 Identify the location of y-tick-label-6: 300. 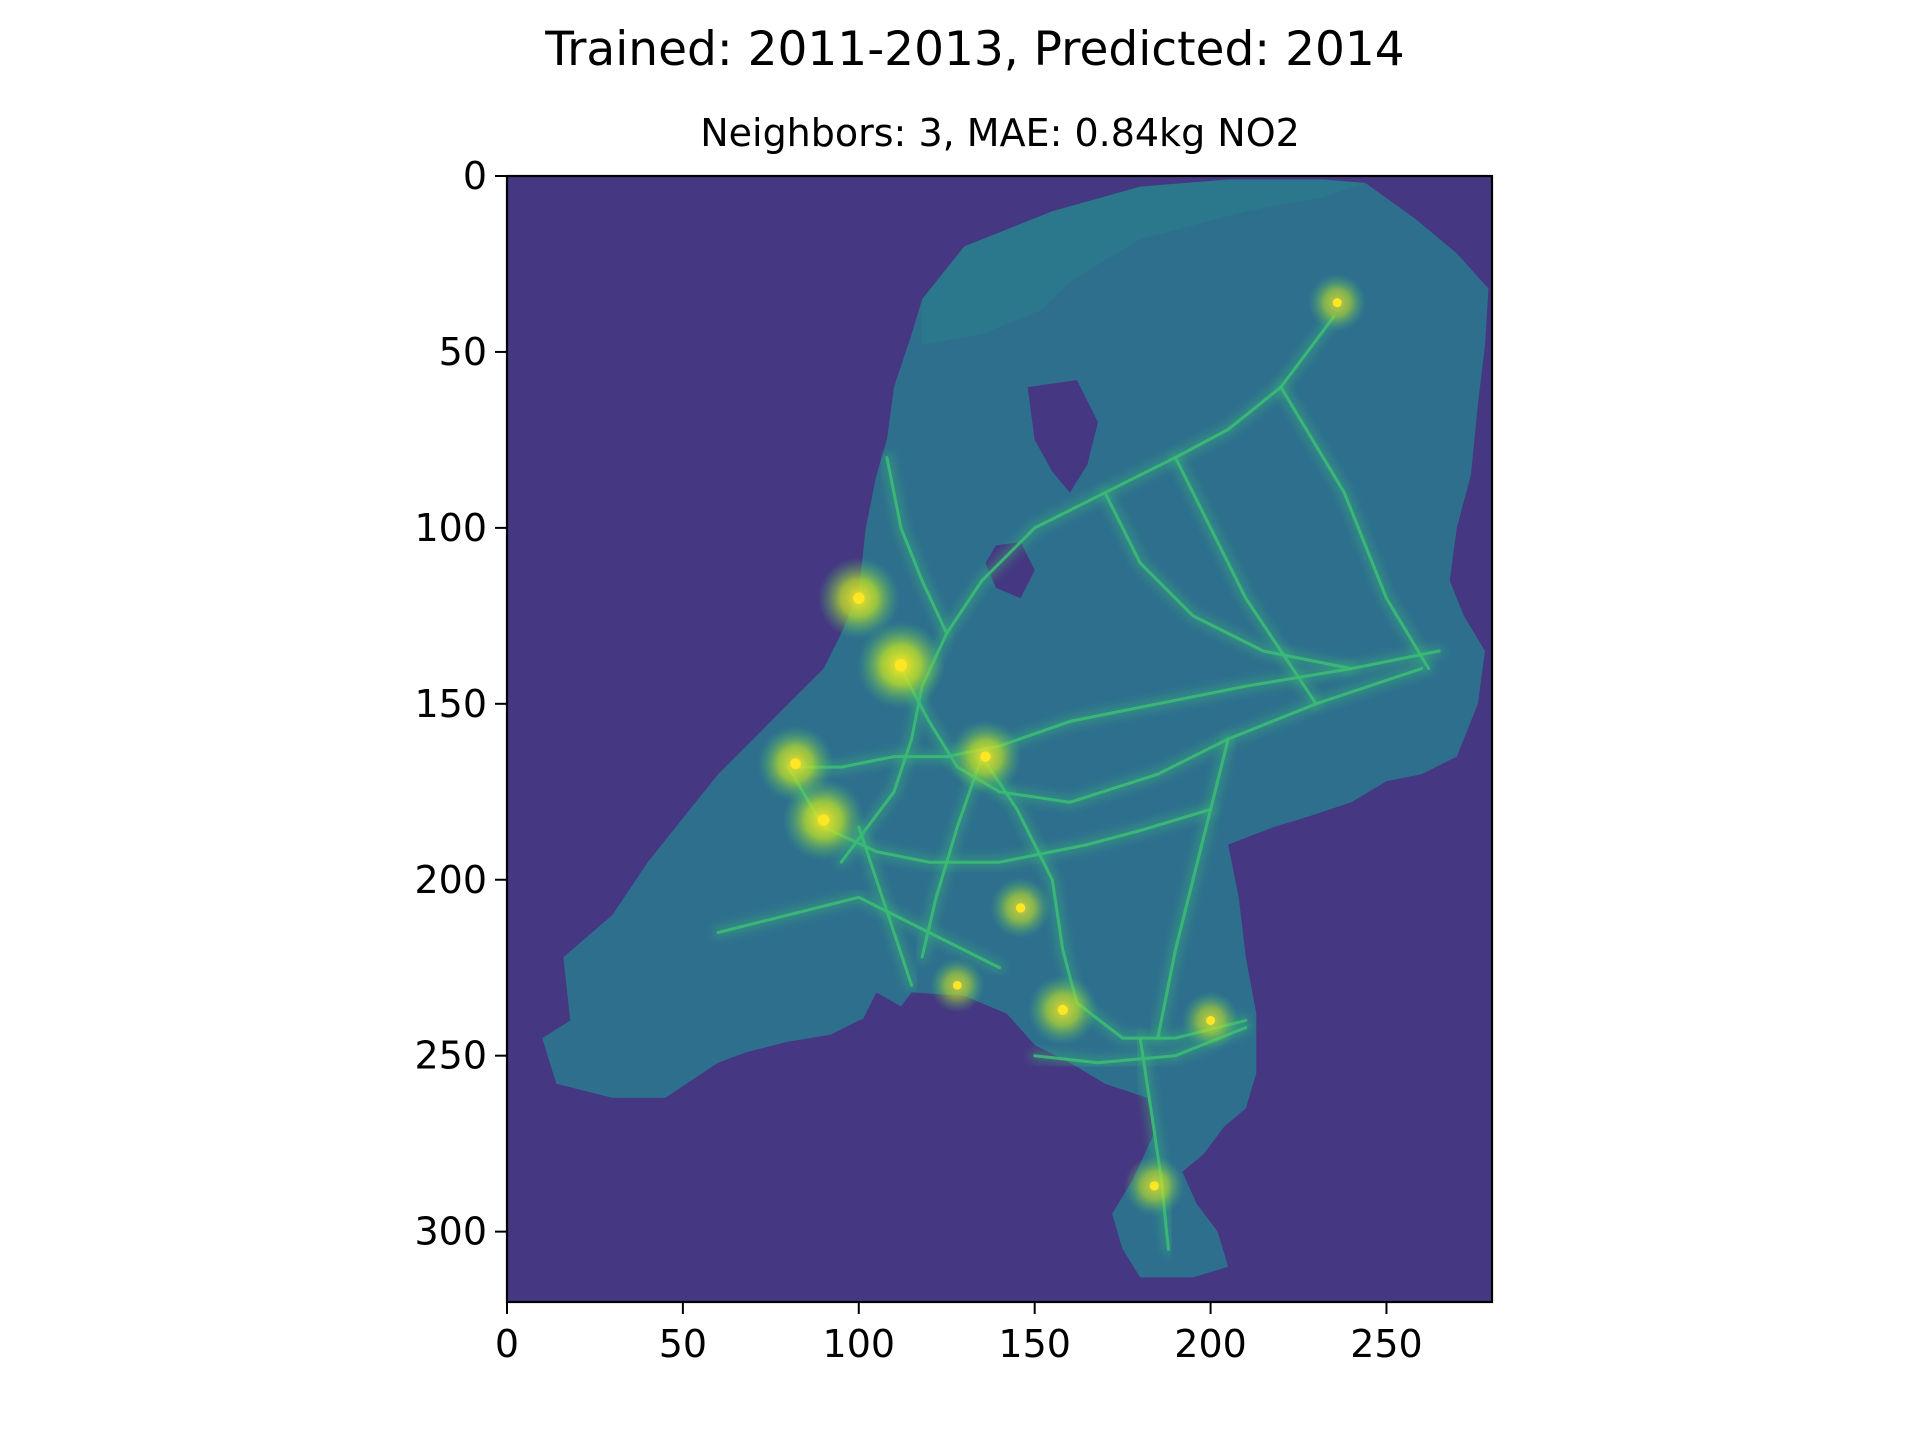
(450, 1232).